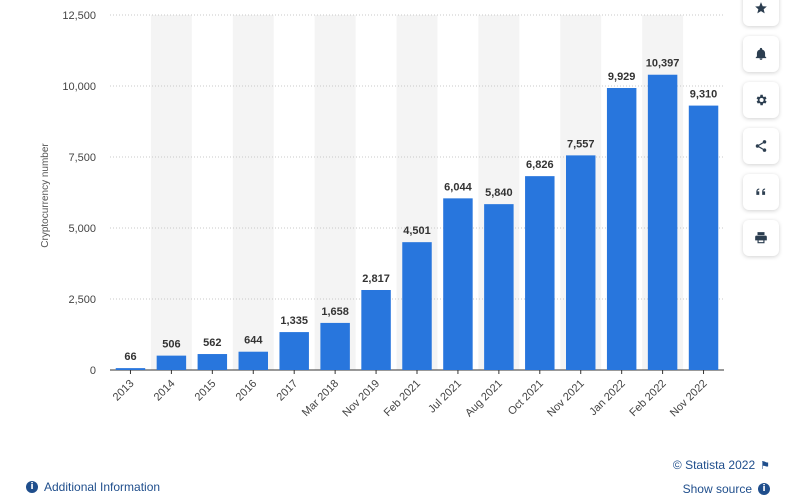 Image resolution: width=796 pixels, height=496 pixels. I want to click on share-icon, so click(761, 146).